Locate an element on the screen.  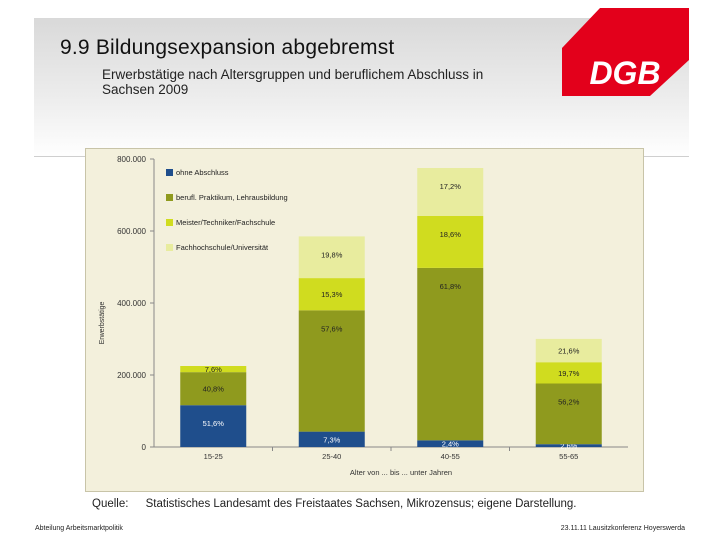
data-label: 19,7% is located at coordinates (569, 373).